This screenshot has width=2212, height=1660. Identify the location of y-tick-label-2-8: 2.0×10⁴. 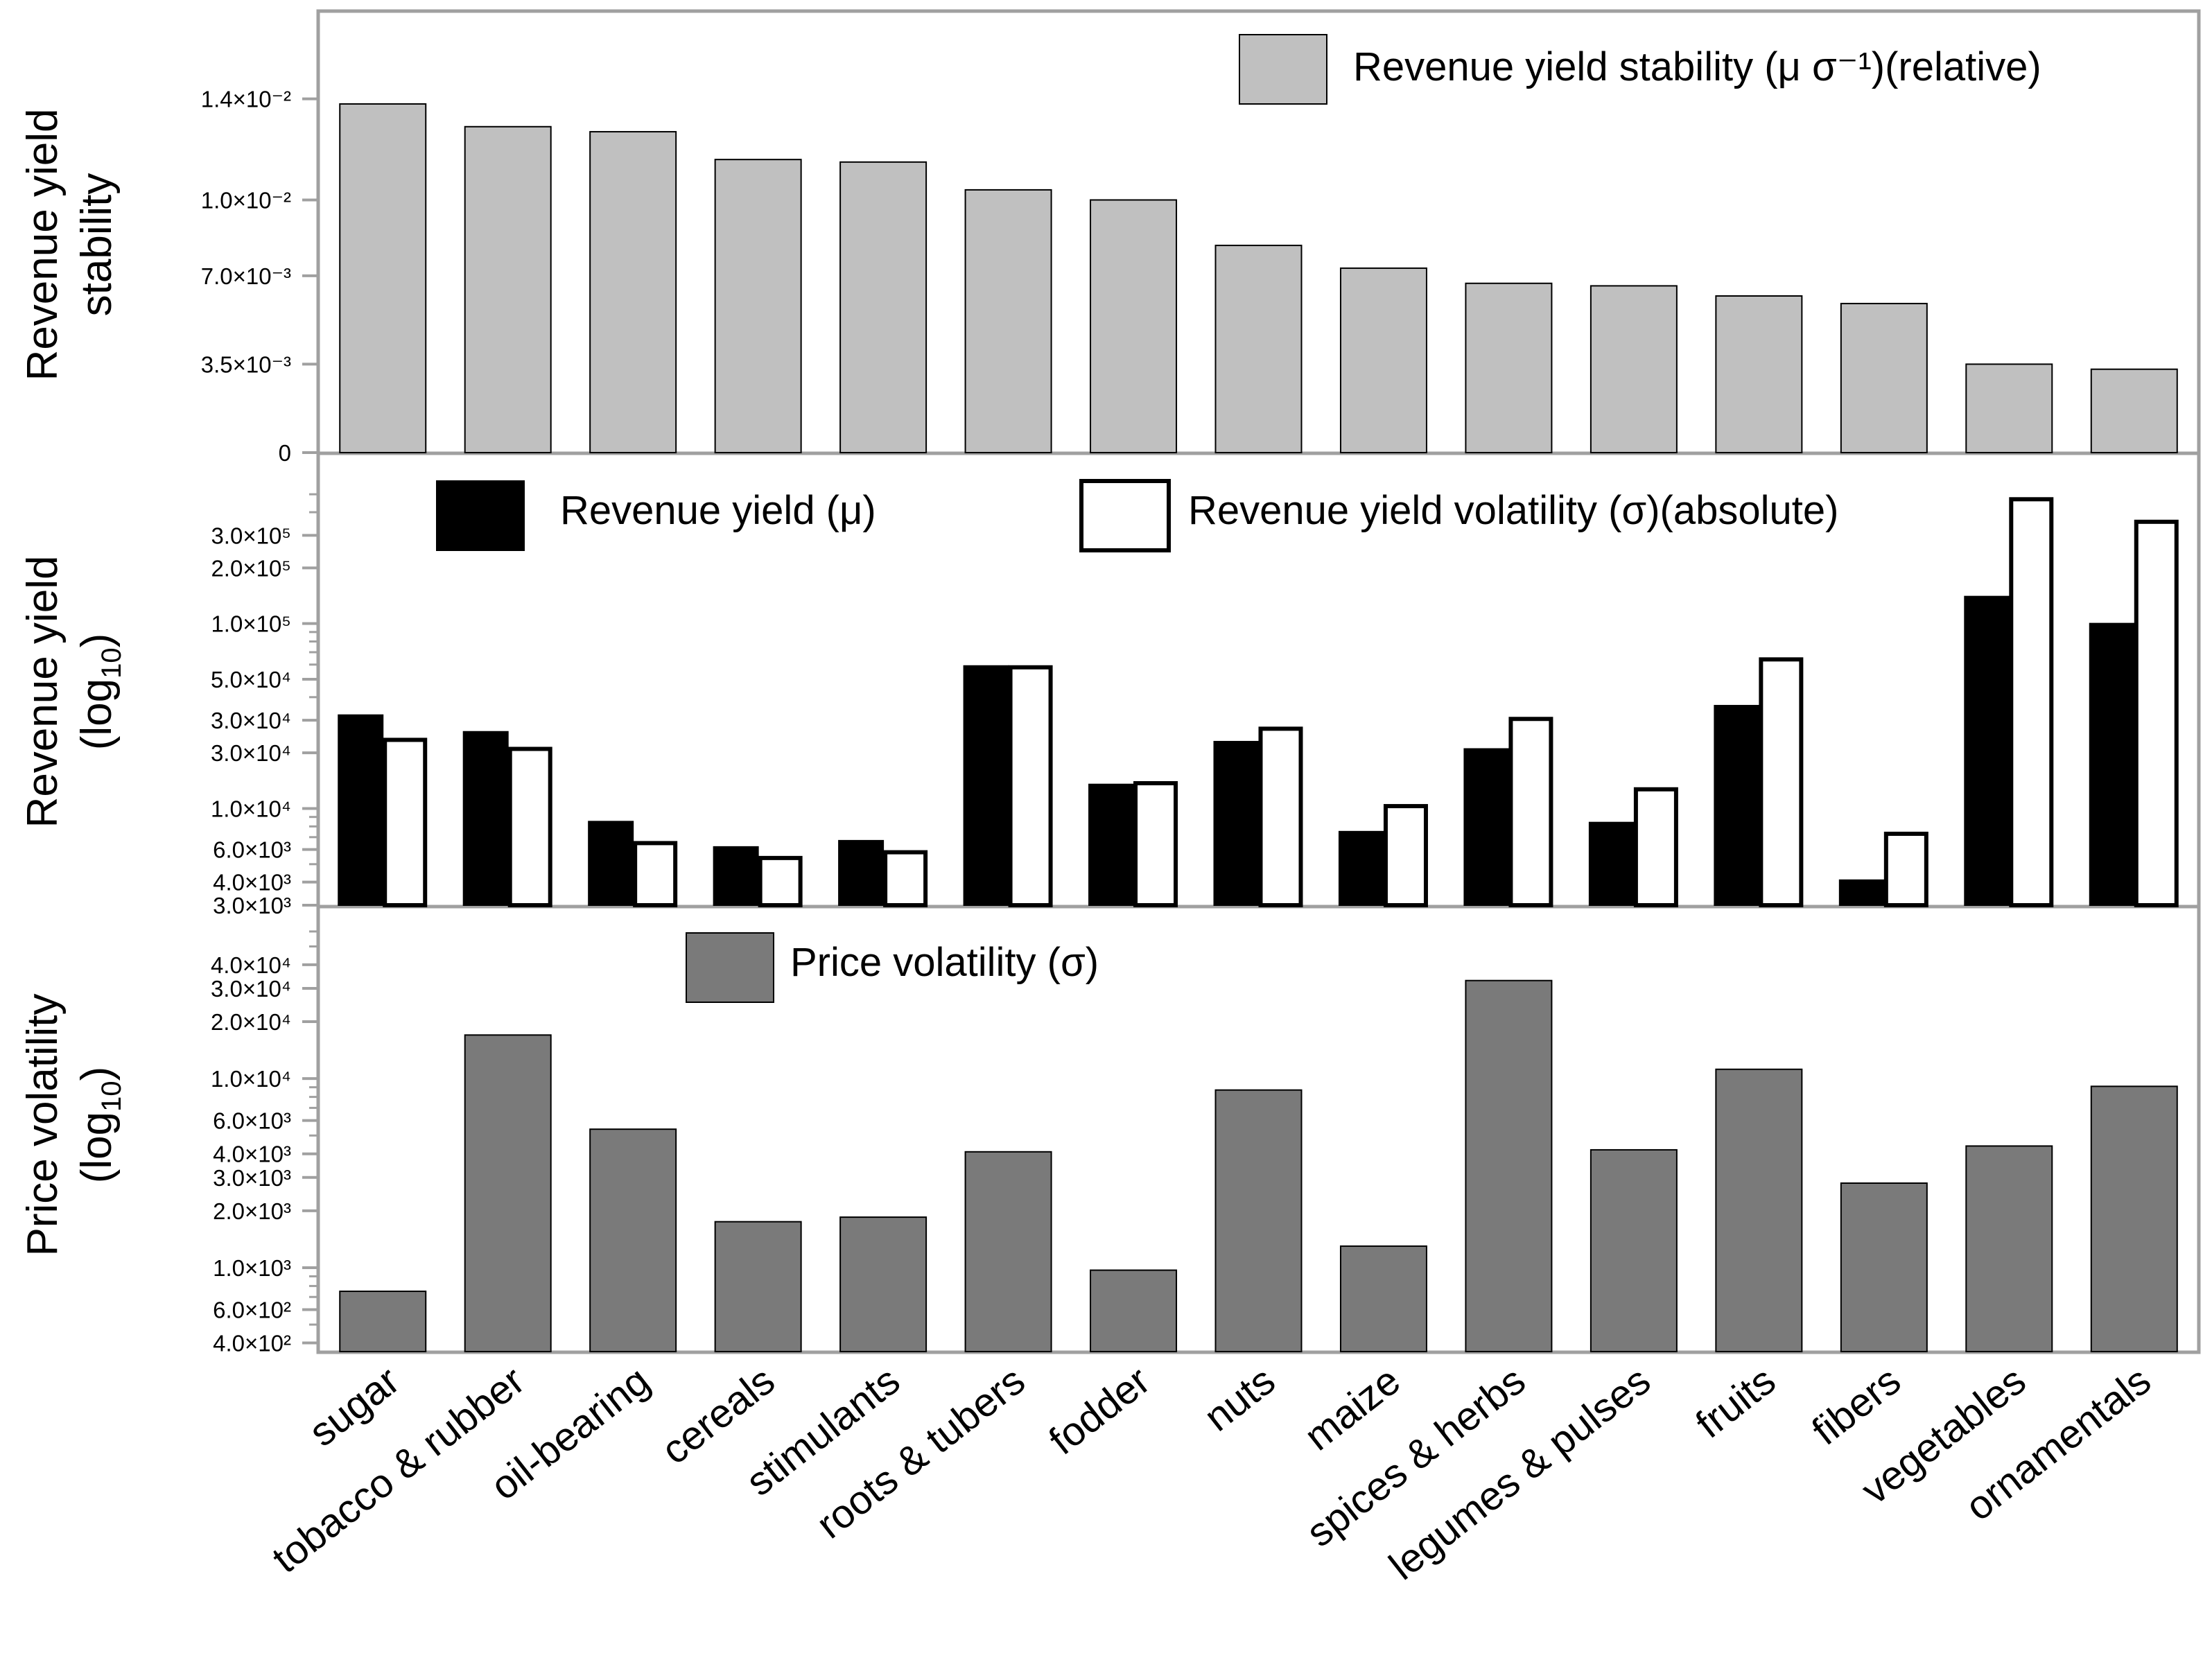
(251, 1022).